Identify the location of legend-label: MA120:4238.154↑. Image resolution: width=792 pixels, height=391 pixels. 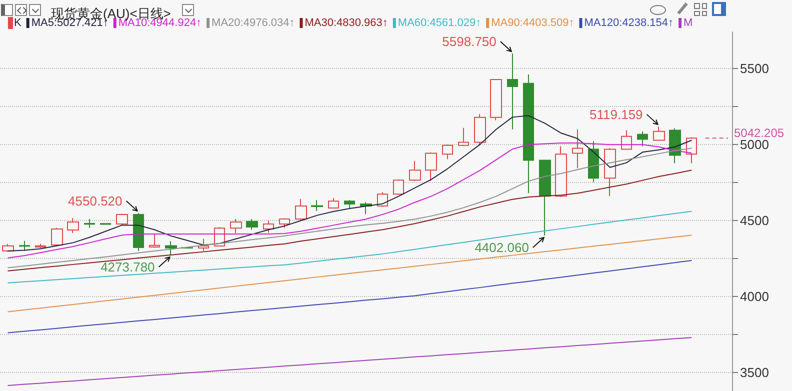
(629, 23).